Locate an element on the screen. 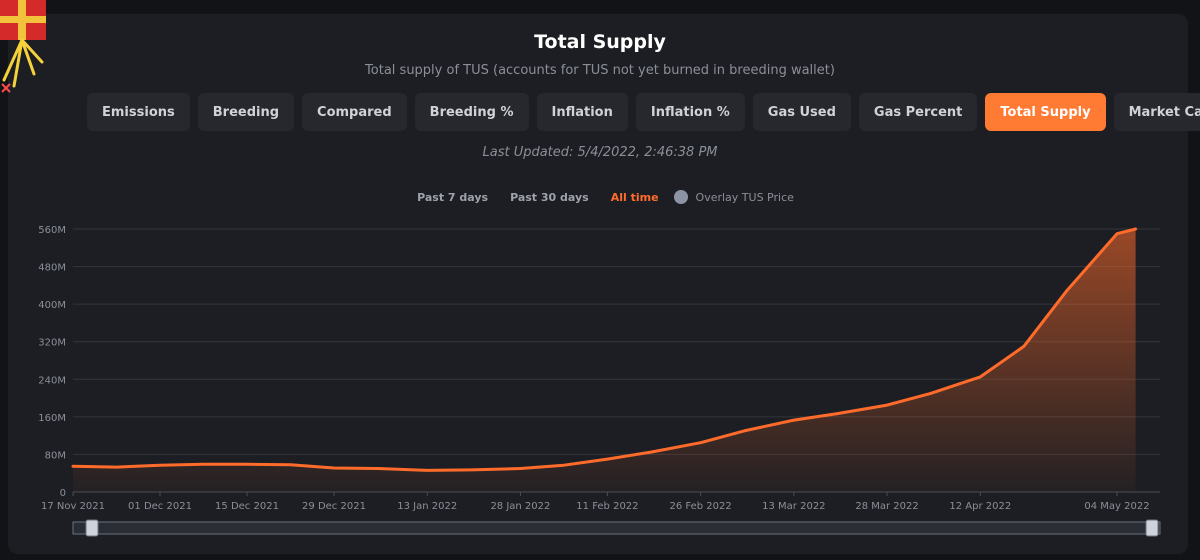  tab-market-cap: Market Cap is located at coordinates (1156, 112).